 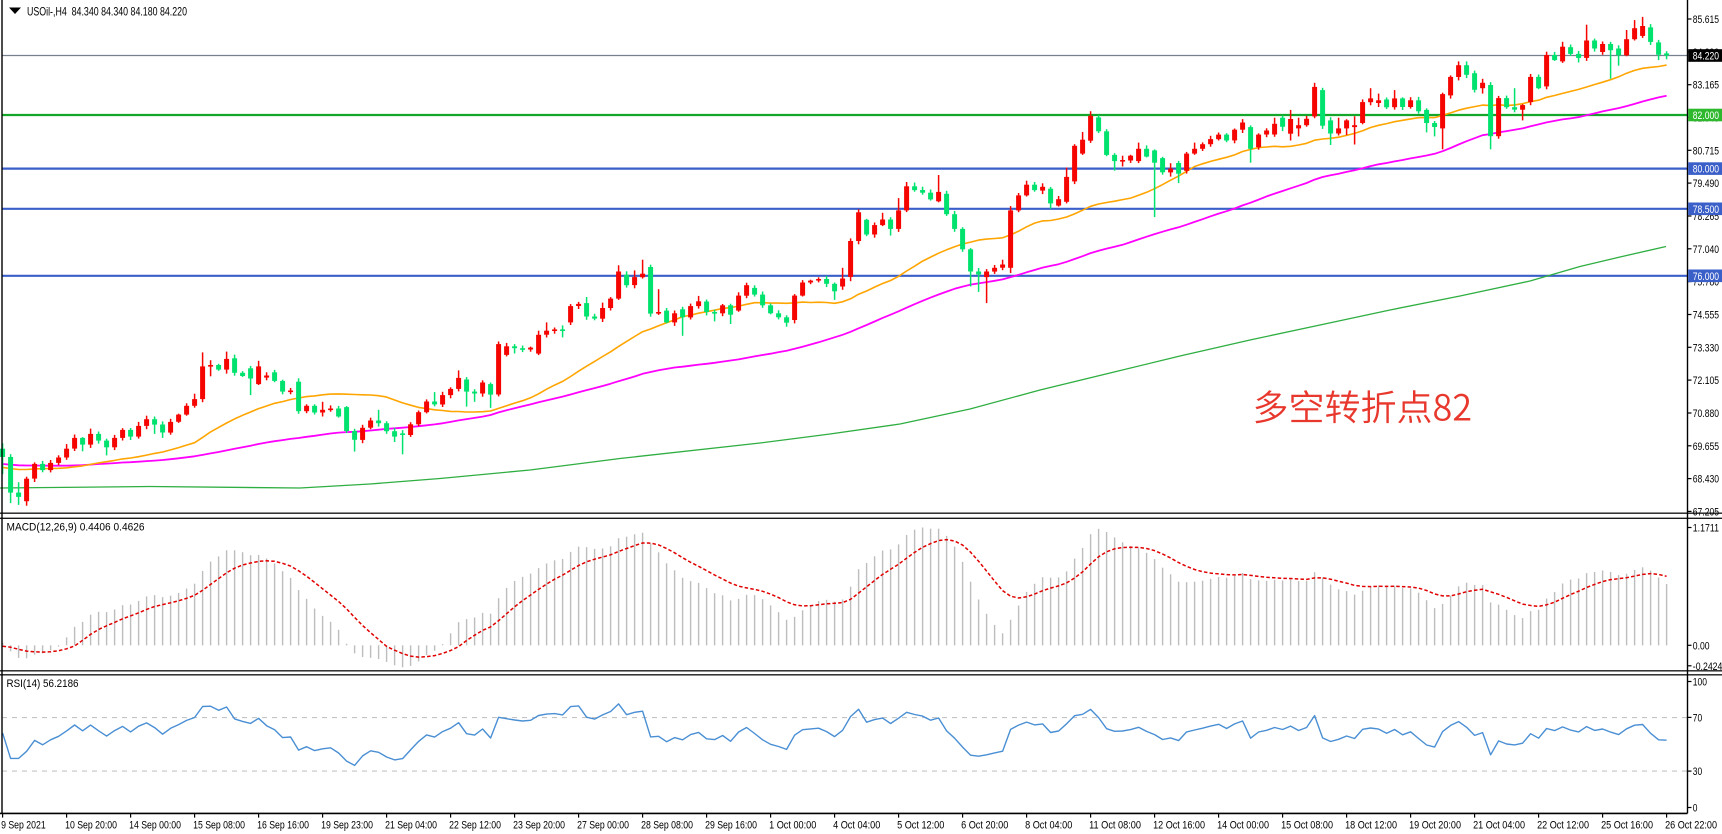 I want to click on svg-text: 85.615, so click(x=1706, y=20).